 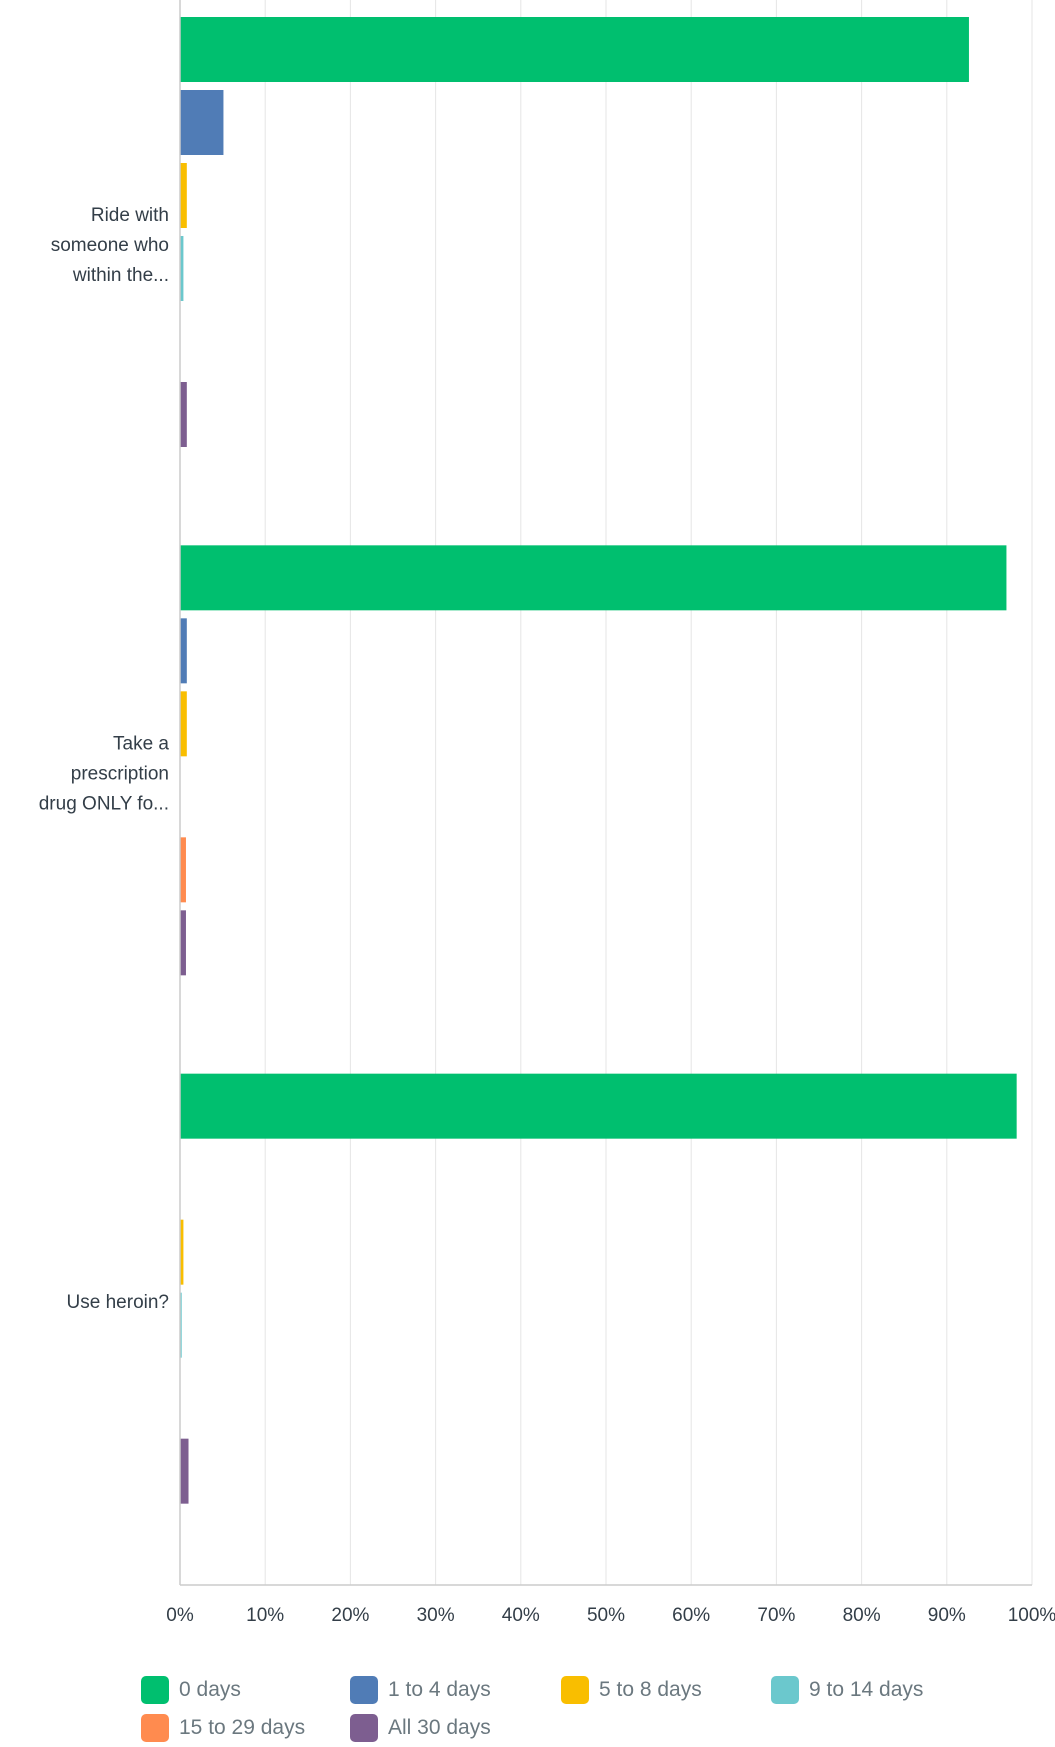 What do you see at coordinates (776, 1615) in the screenshot?
I see `x-tick-label: 70%` at bounding box center [776, 1615].